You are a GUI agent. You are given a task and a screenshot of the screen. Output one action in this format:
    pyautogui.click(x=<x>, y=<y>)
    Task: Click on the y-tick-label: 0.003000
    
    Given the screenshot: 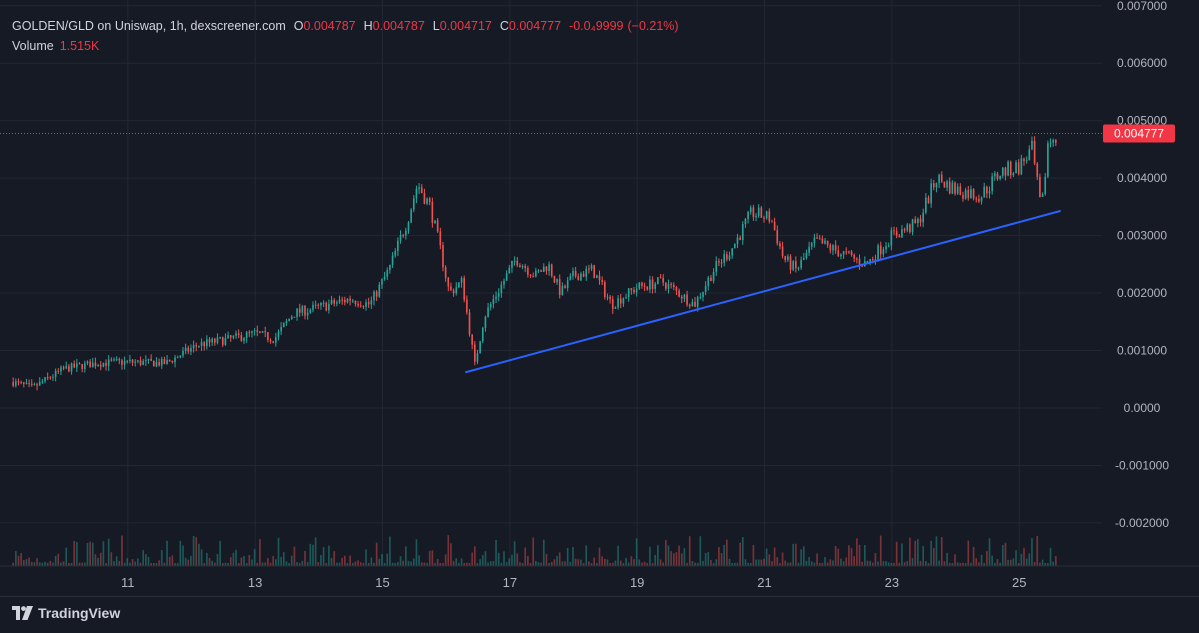 What is the action you would take?
    pyautogui.click(x=1142, y=236)
    